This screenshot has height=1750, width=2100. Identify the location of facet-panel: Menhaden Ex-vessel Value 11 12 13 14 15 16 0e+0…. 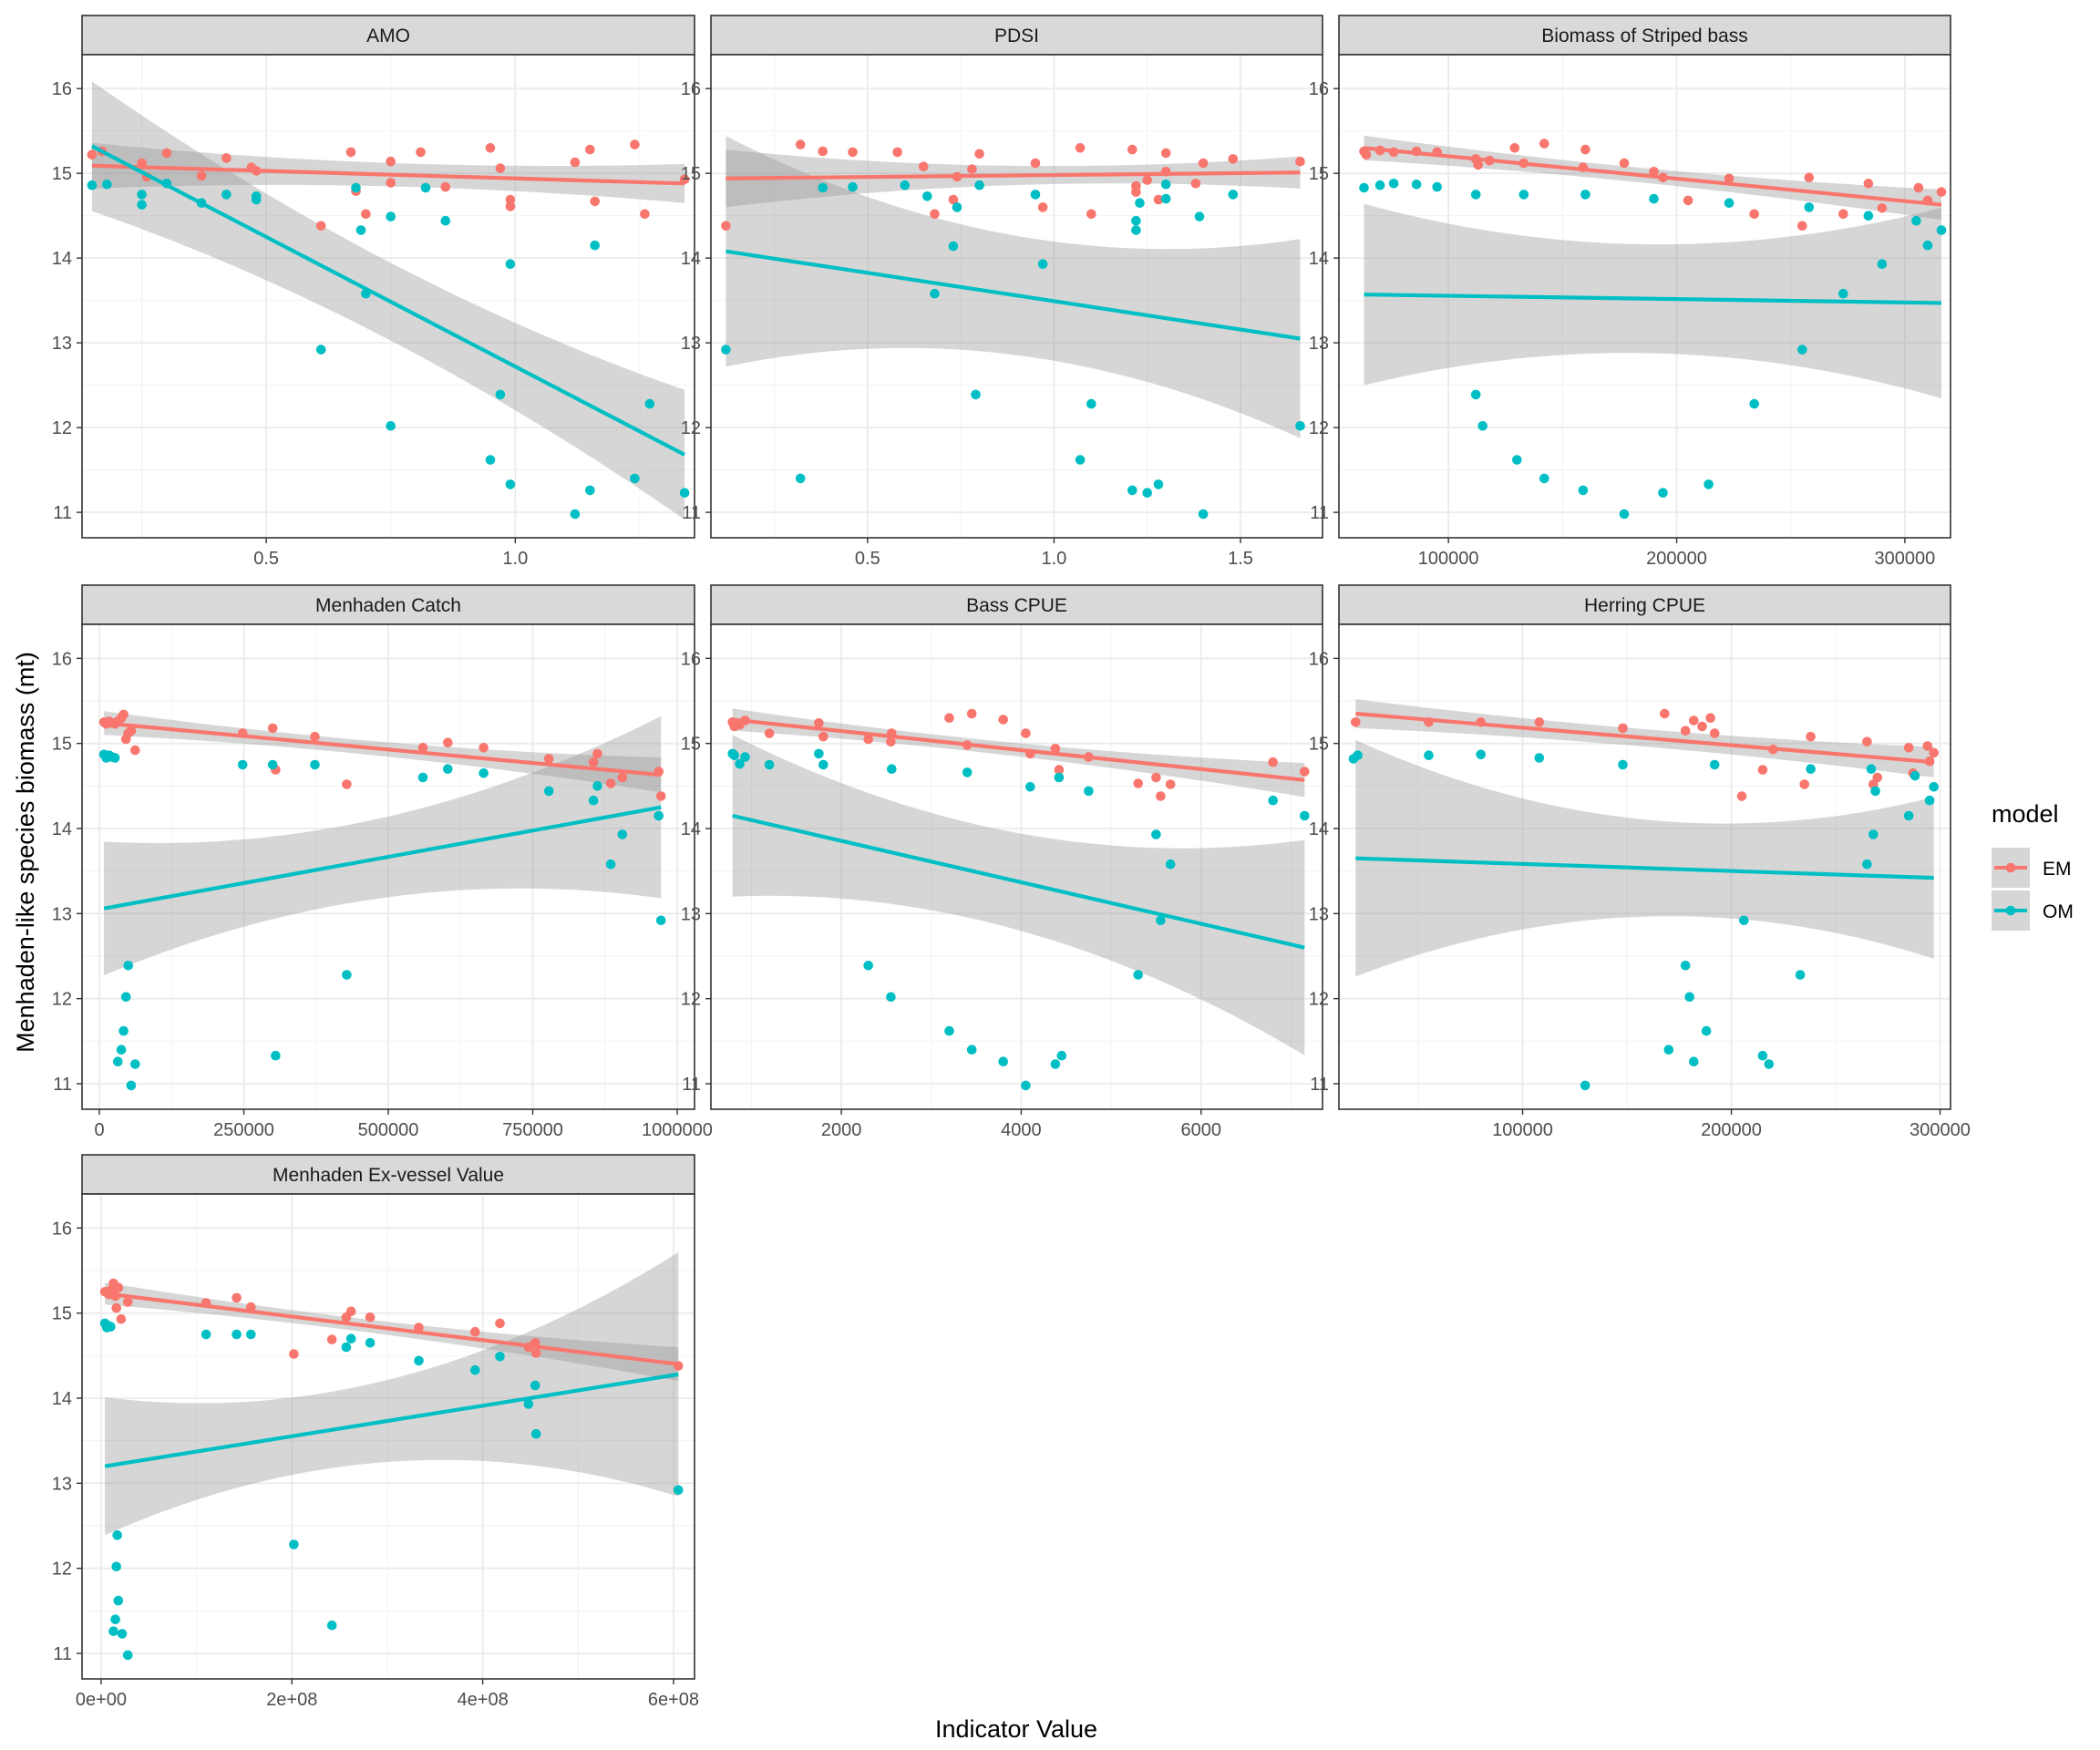
(376, 1432).